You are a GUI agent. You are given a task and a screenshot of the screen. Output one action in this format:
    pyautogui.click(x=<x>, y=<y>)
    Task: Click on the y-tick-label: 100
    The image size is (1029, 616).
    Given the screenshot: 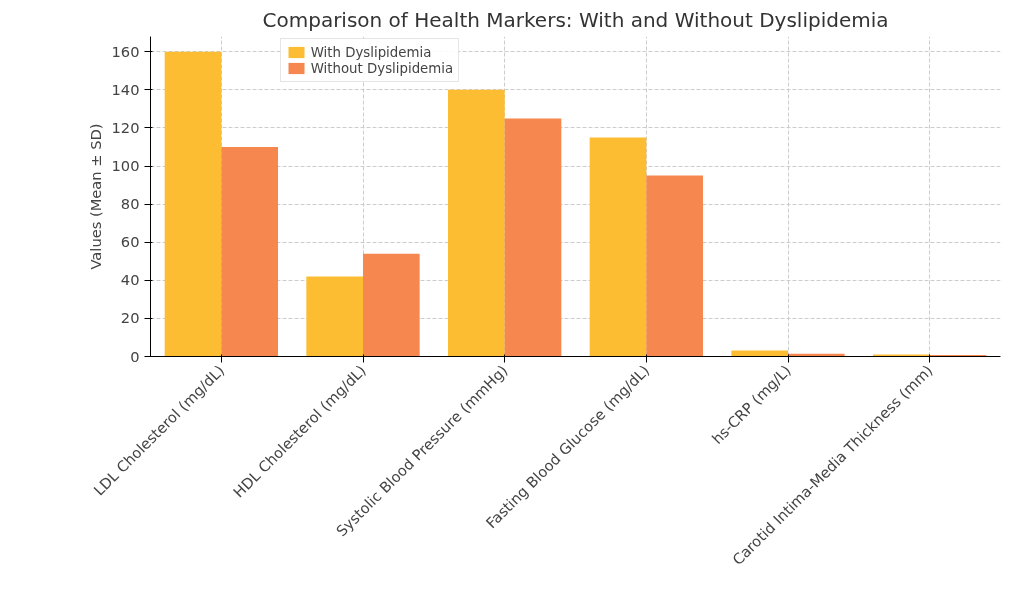 What is the action you would take?
    pyautogui.click(x=125, y=166)
    